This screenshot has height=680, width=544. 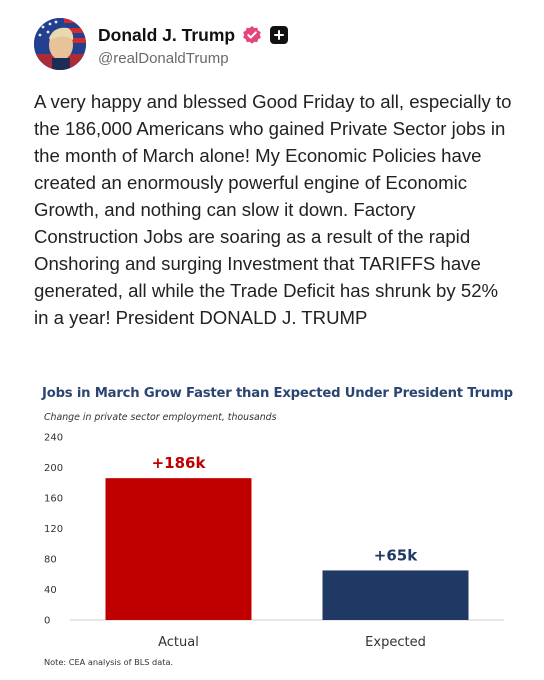 I want to click on y-tick-label: 120, so click(x=53, y=529).